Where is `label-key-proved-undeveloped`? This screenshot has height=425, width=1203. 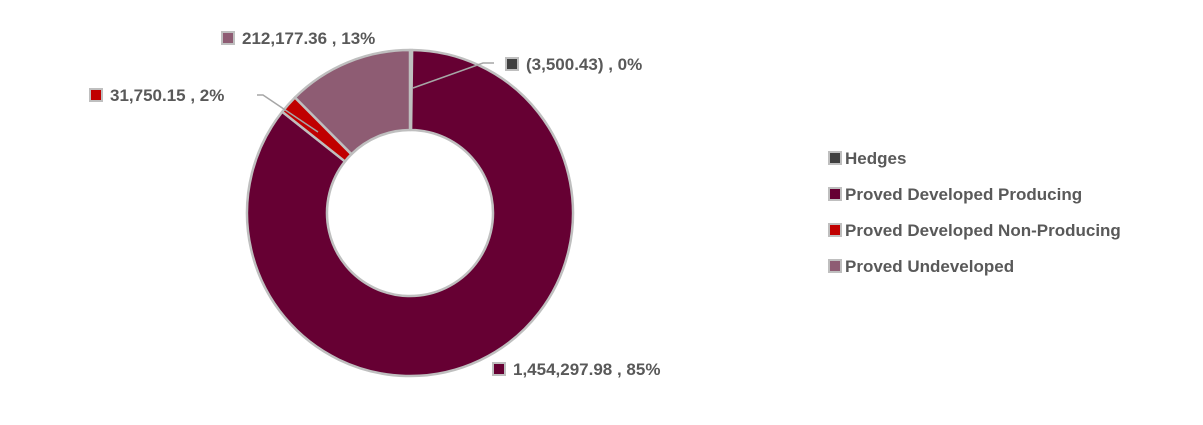 label-key-proved-undeveloped is located at coordinates (228, 38).